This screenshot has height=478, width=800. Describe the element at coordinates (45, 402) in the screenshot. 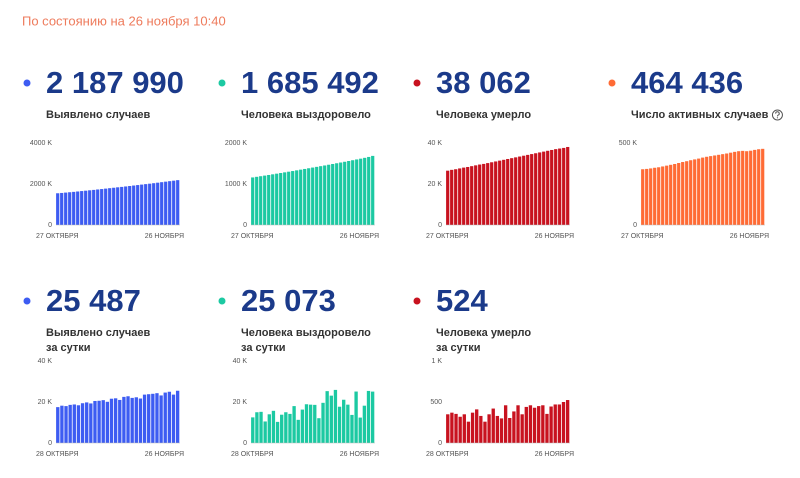

I see `y-tick-label: 20 K` at that location.